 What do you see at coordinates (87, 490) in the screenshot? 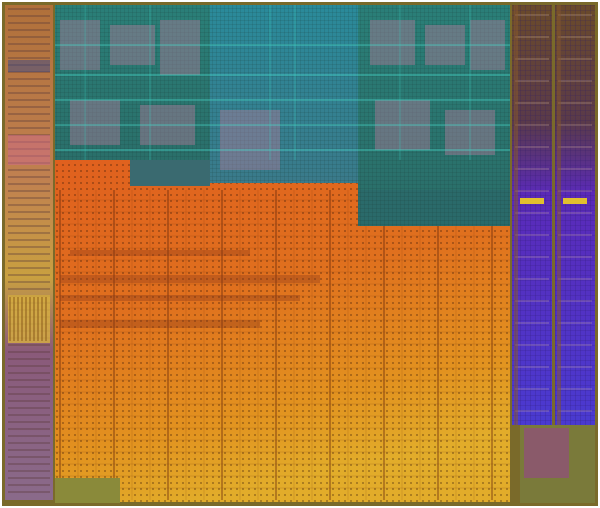
I see `bottom-left-block` at bounding box center [87, 490].